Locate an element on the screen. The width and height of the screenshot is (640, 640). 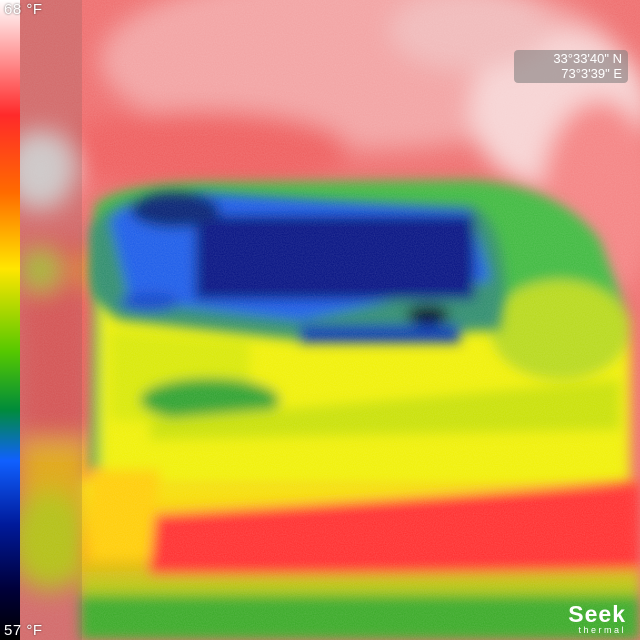
latitude-text: 33°33'40" N is located at coordinates (587, 58).